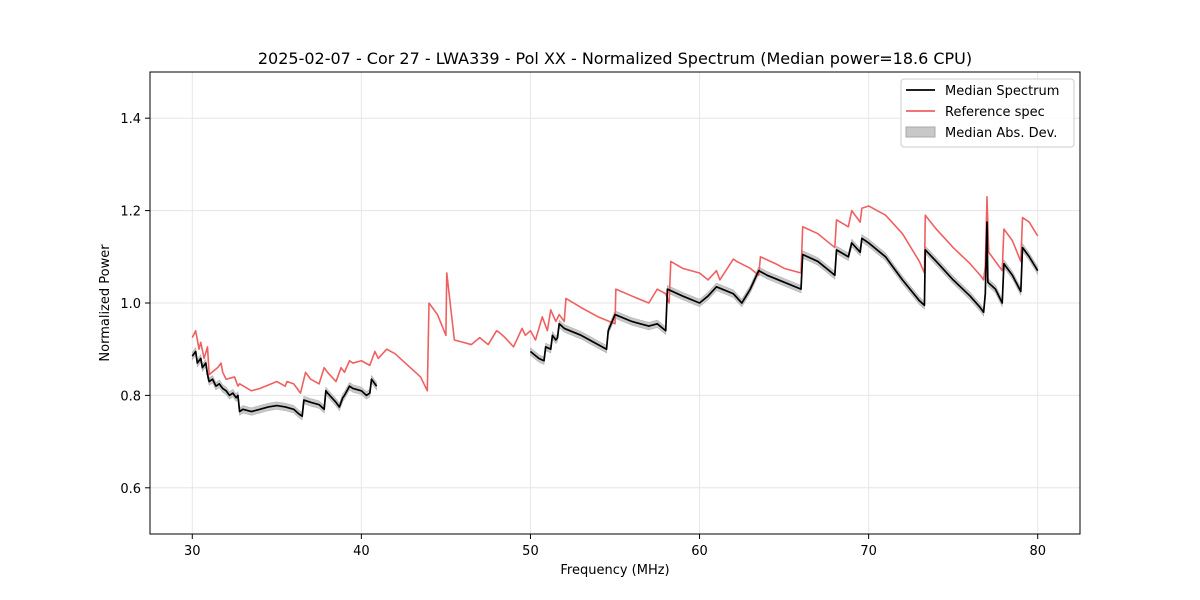  What do you see at coordinates (1002, 91) in the screenshot?
I see `legend-median-label: Median Spectrum` at bounding box center [1002, 91].